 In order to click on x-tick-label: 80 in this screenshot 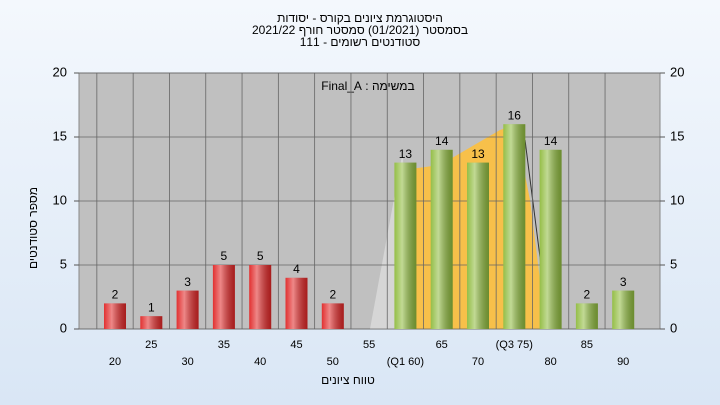, I will do `click(550, 362)`.